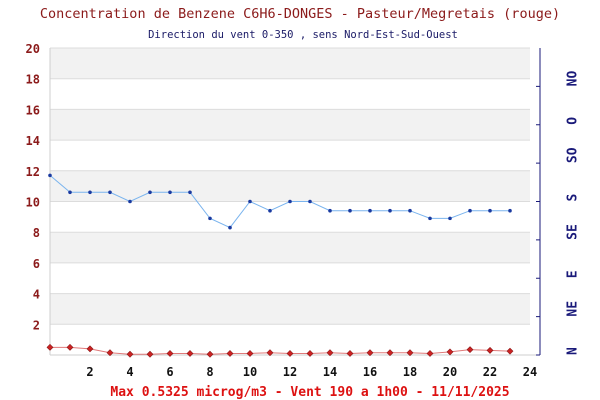 This screenshot has height=400, width=600. What do you see at coordinates (573, 155) in the screenshot?
I see `wind-direction-label: SO` at bounding box center [573, 155].